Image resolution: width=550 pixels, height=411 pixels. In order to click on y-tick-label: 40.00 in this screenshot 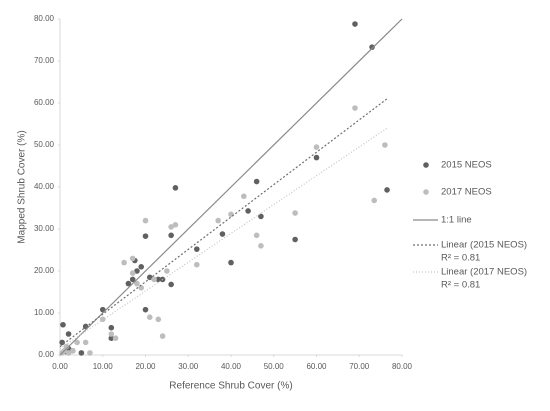, I will do `click(44, 186)`.